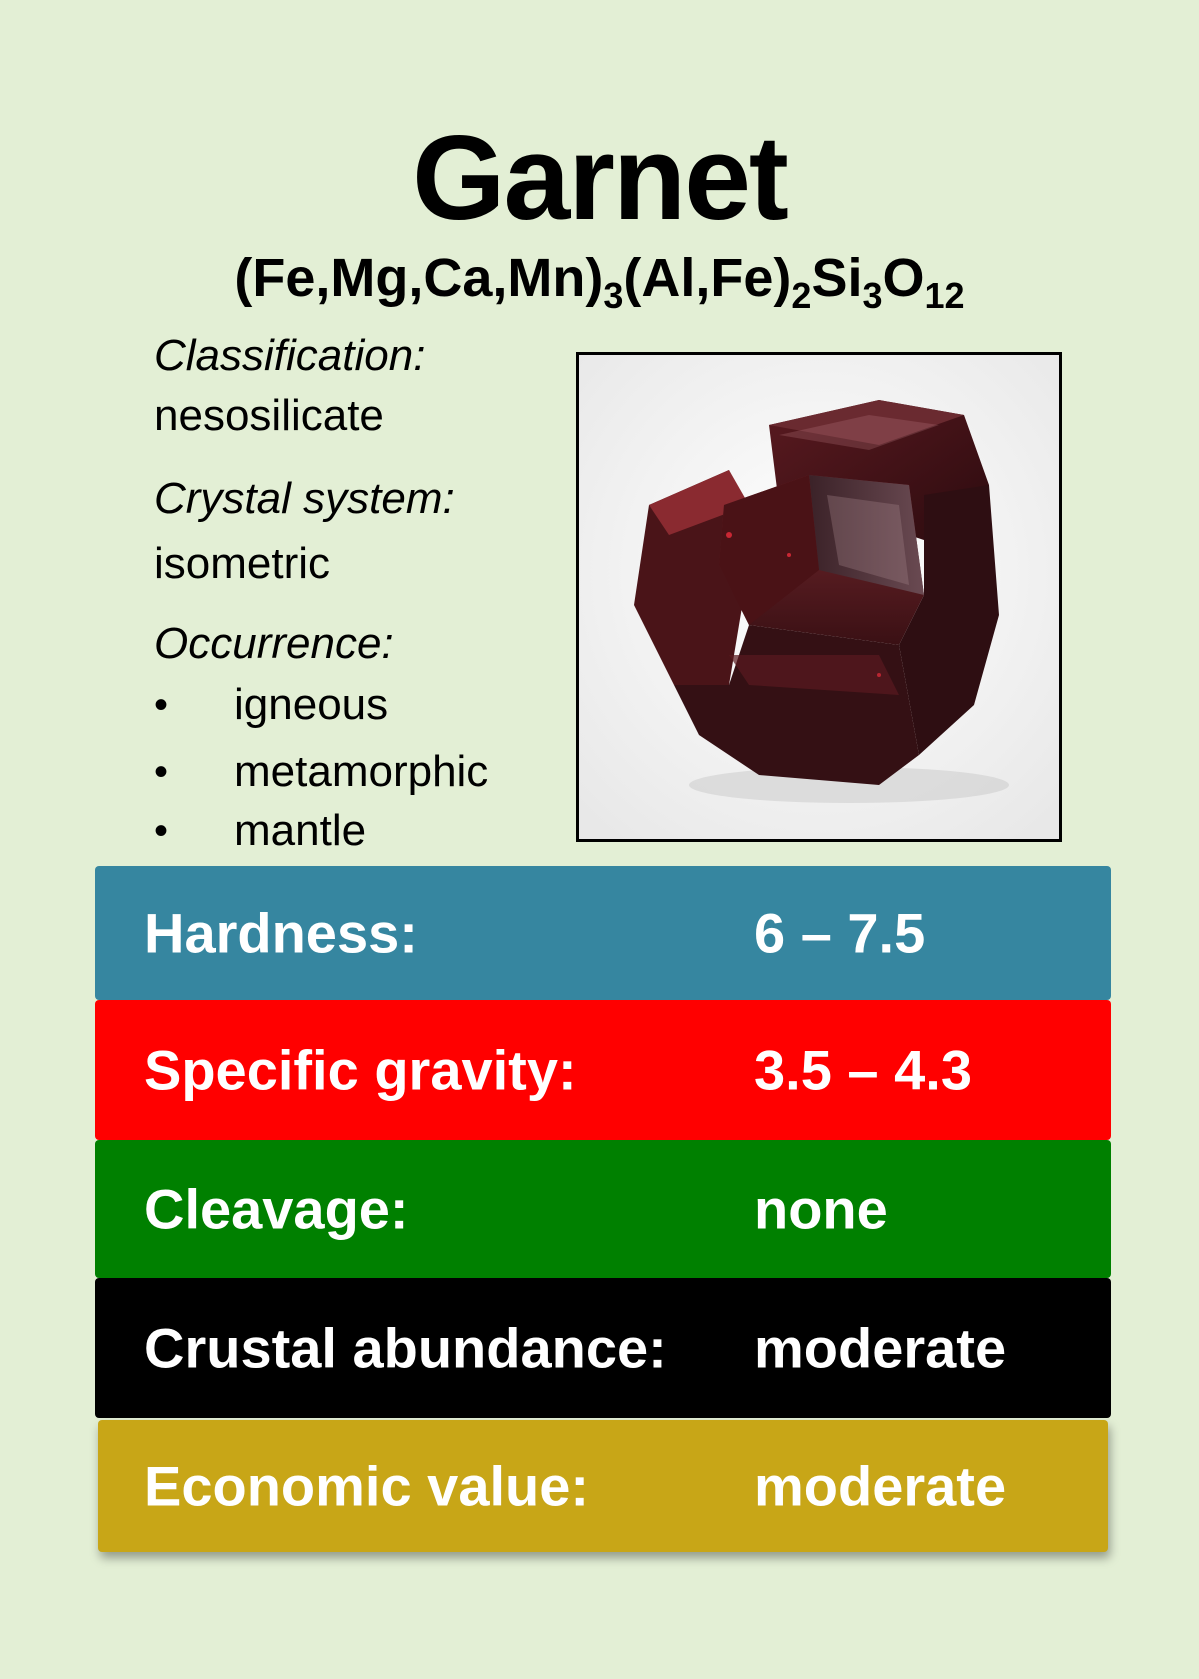 Image resolution: width=1199 pixels, height=1679 pixels. Describe the element at coordinates (276, 1209) in the screenshot. I see `property-label: Cleavage:` at that location.